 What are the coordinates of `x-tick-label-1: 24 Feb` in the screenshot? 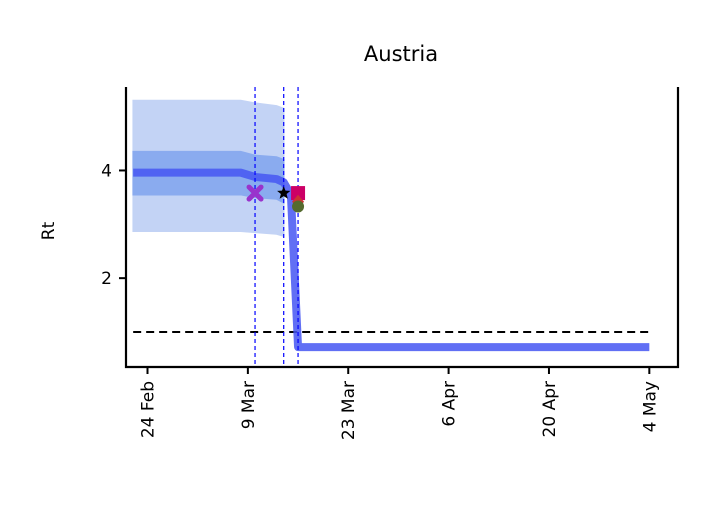 It's located at (149, 409).